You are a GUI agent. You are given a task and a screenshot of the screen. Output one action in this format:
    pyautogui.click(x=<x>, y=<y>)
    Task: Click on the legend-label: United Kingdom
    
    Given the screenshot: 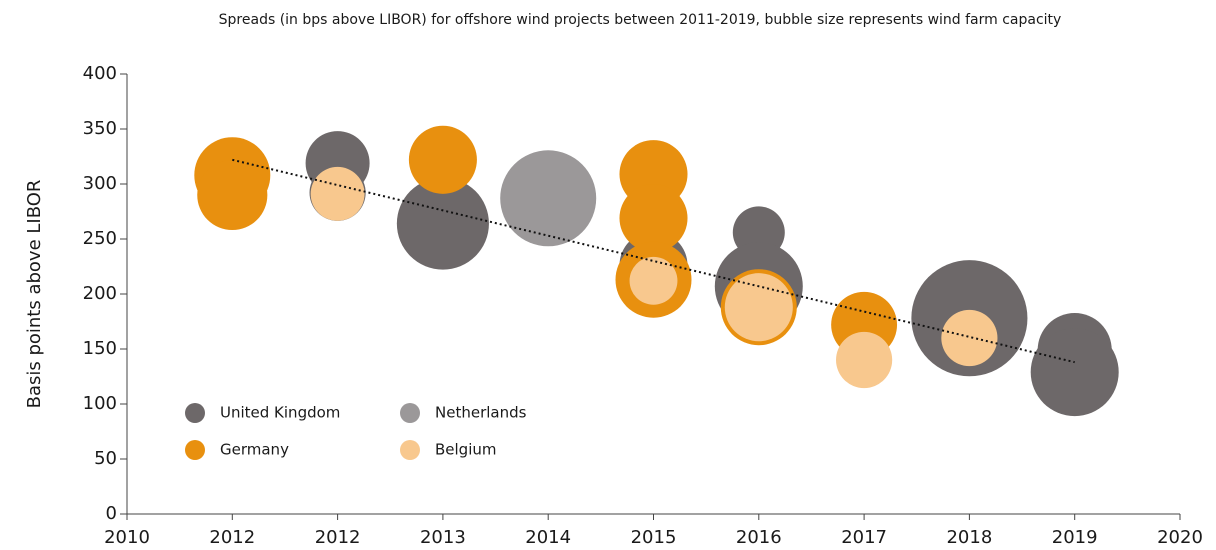 What is the action you would take?
    pyautogui.click(x=280, y=413)
    